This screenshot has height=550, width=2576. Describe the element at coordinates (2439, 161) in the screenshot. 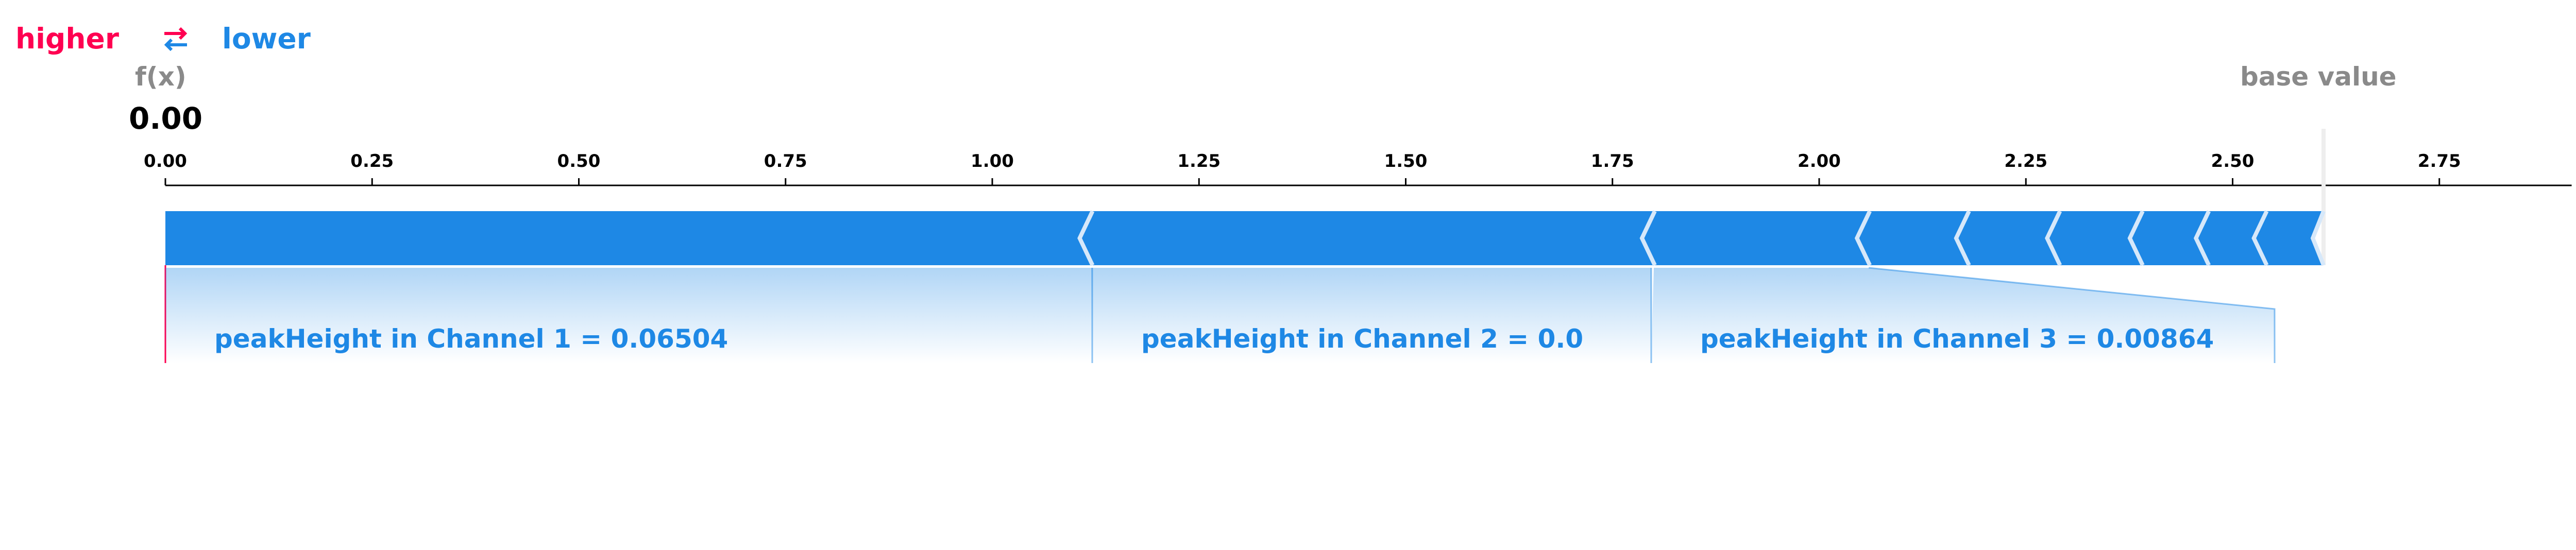

I see `x-tick-label: 2.75` at that location.